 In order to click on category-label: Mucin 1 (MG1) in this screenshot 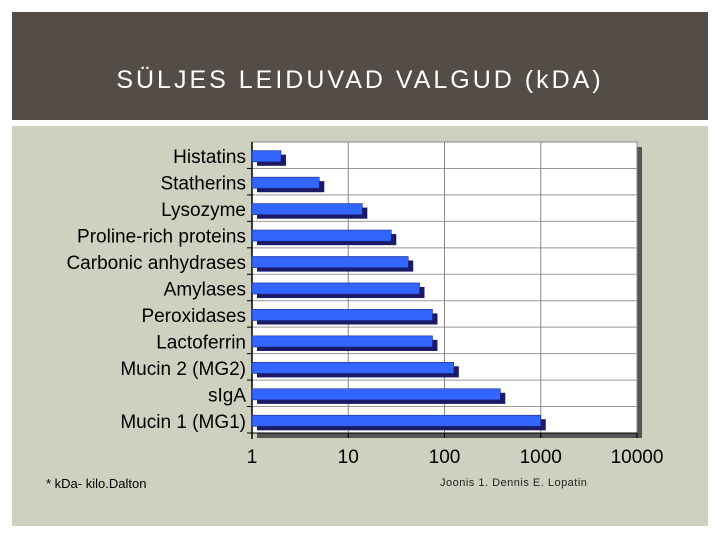, I will do `click(183, 422)`.